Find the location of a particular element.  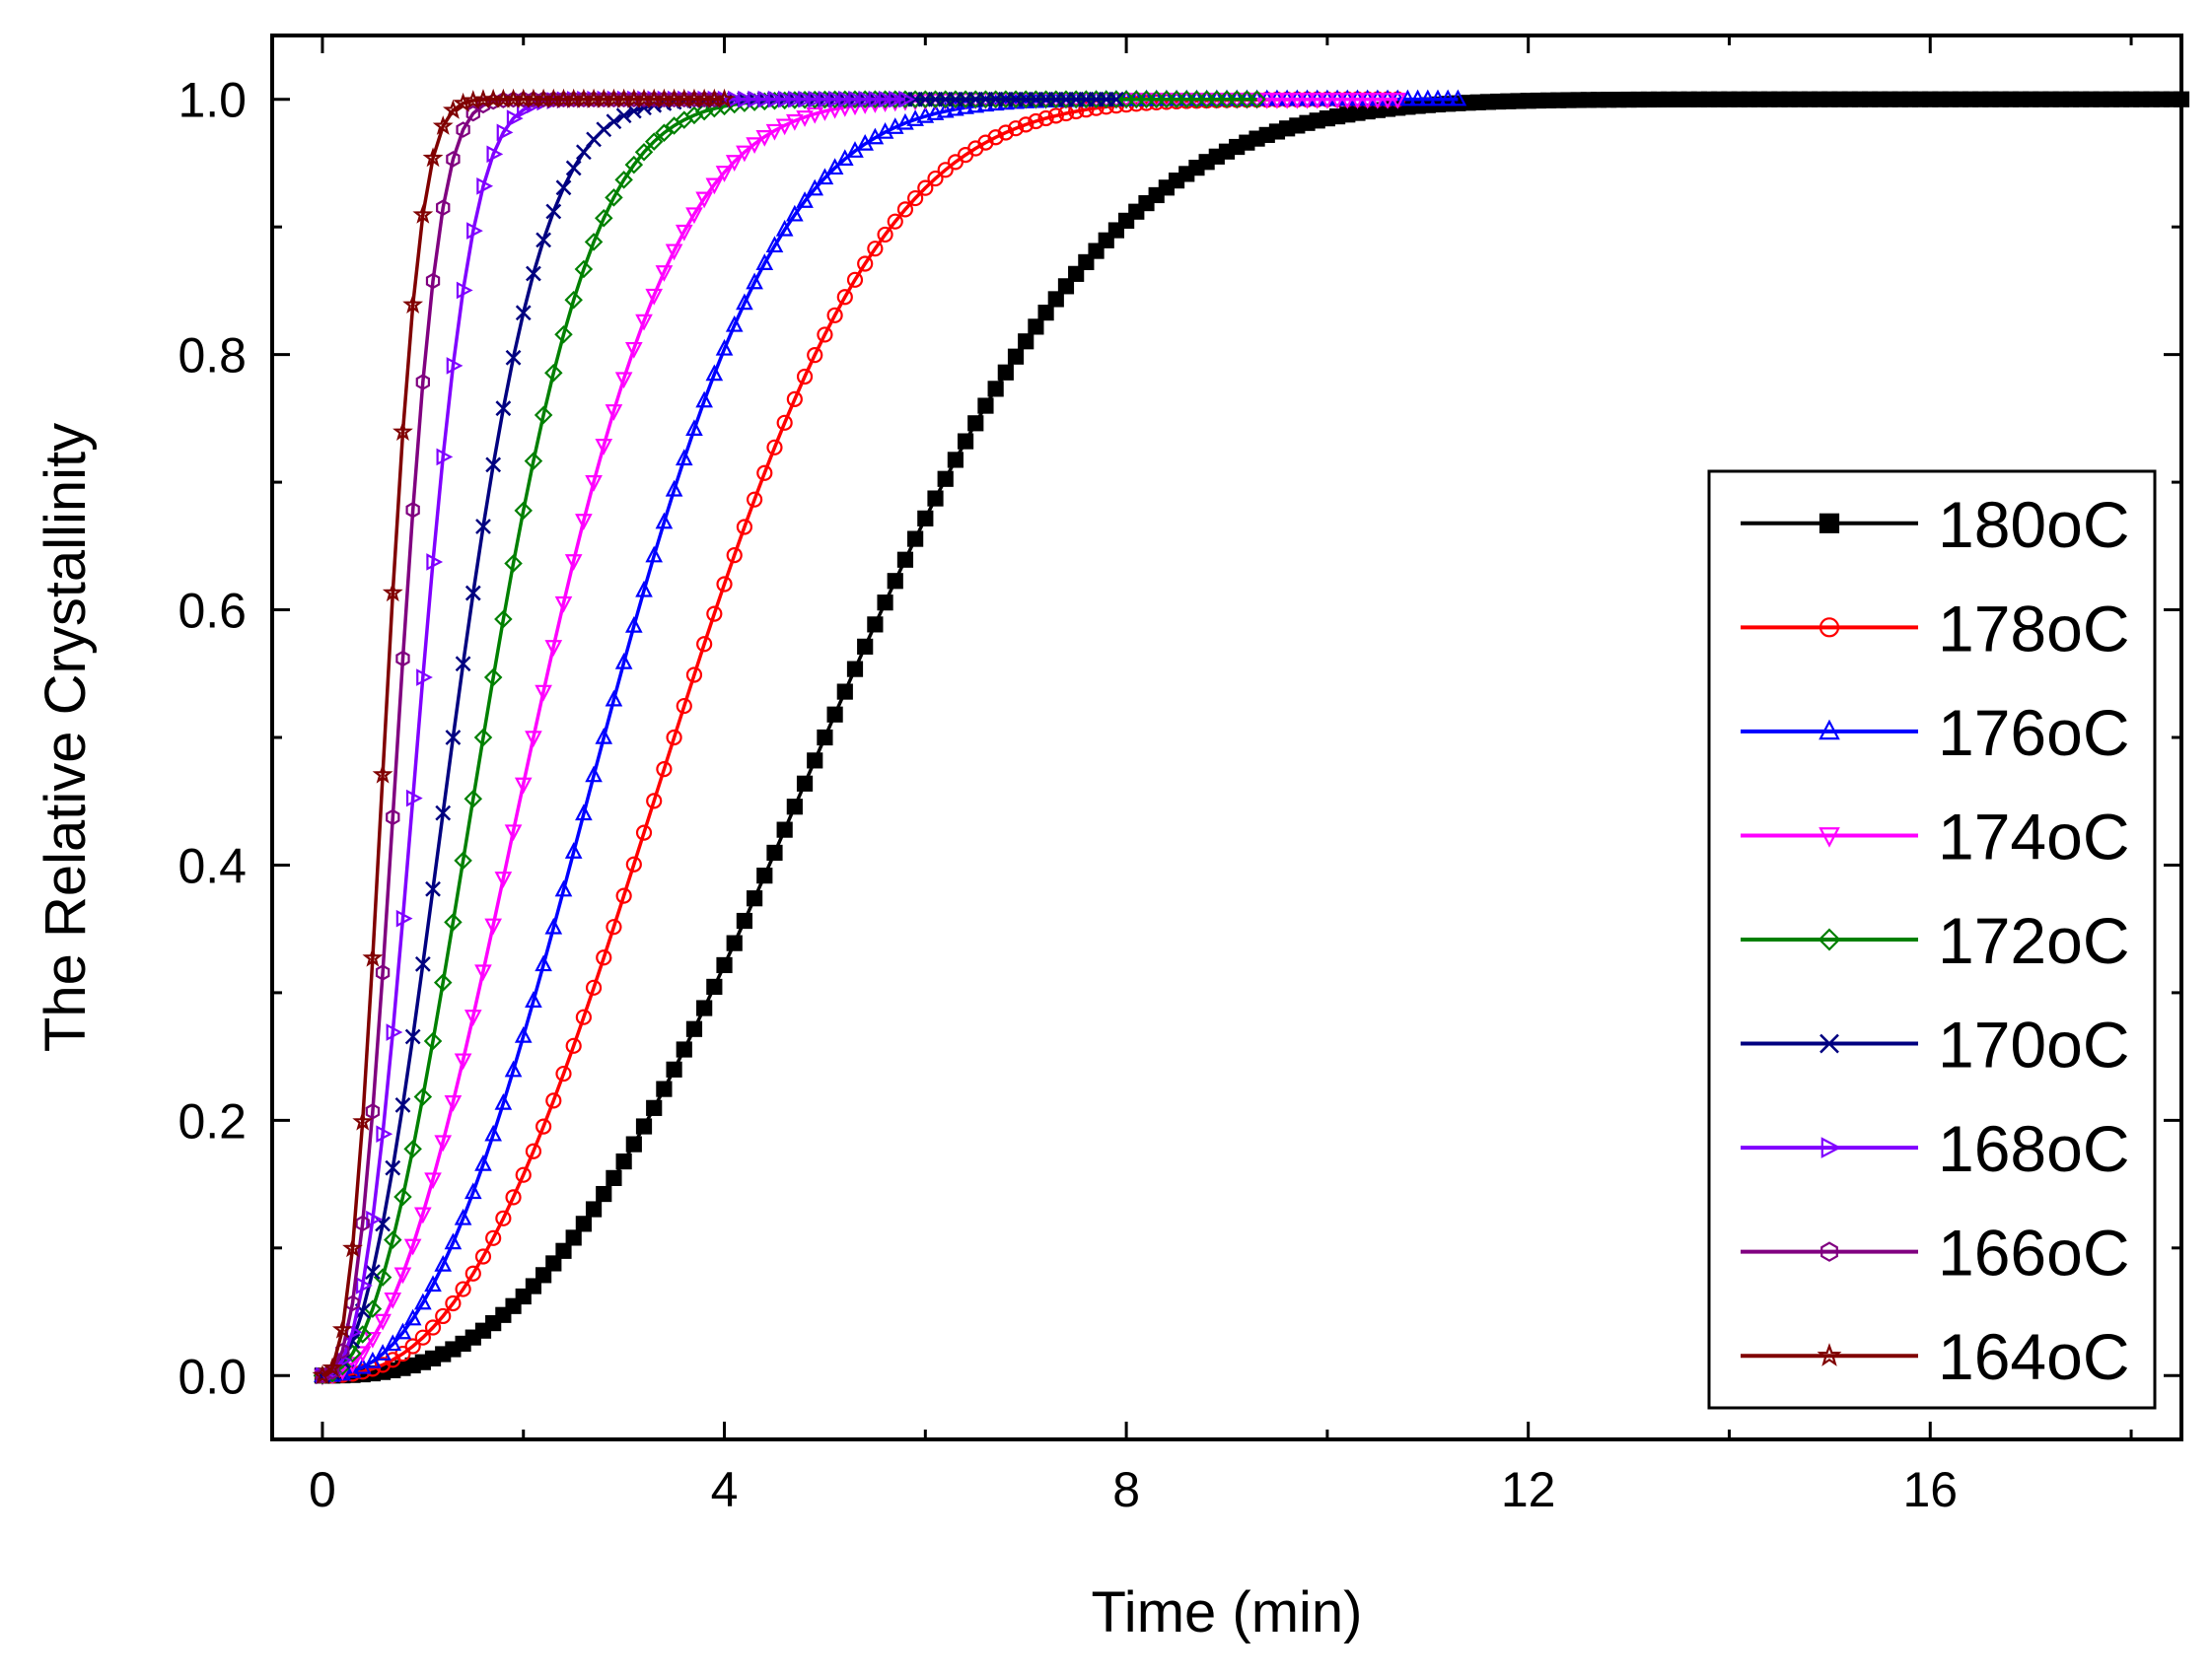

legend-item-166: 166oC is located at coordinates (1935, 1253).